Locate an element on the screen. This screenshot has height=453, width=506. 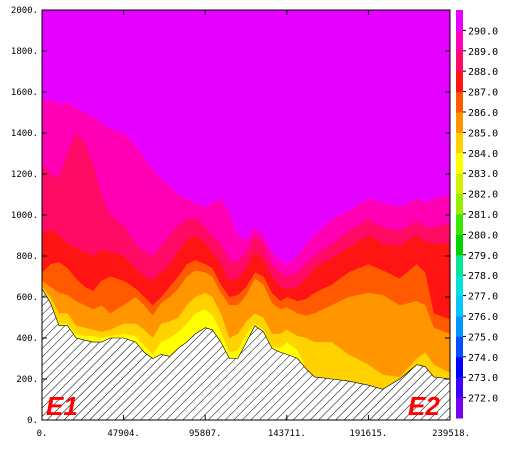
colorbar-label: 289.0 is located at coordinates (483, 52).